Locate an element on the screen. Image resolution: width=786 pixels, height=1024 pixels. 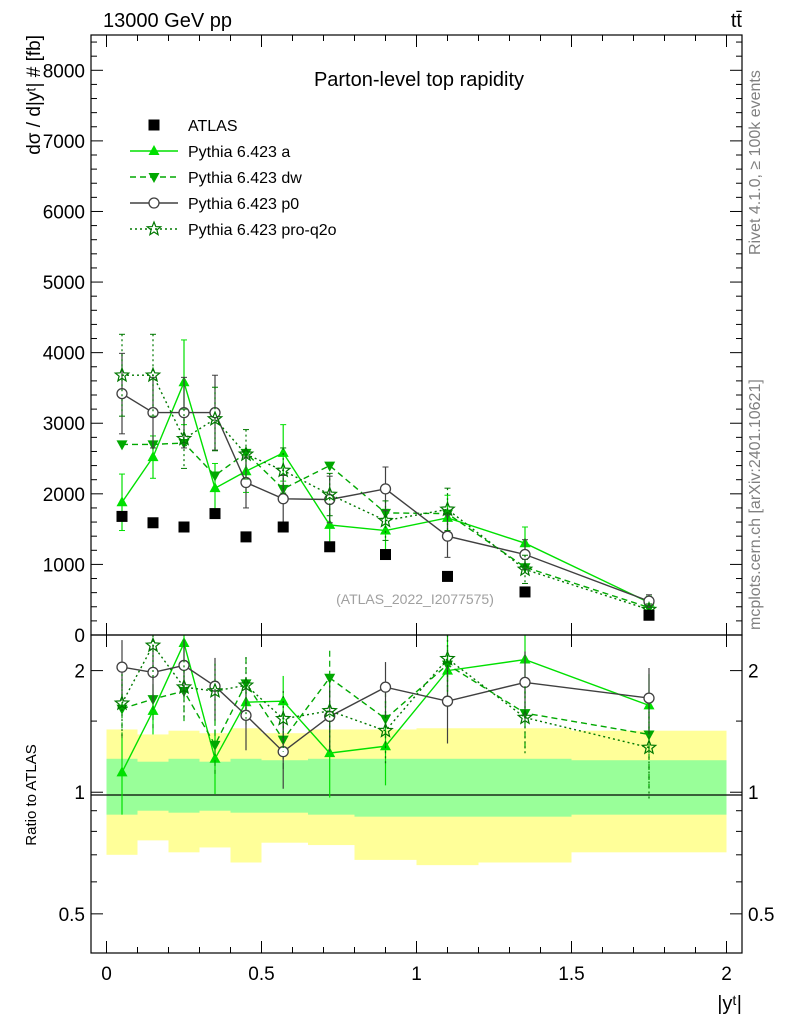
main-y-tick-label: 8000 is located at coordinates (64, 71).